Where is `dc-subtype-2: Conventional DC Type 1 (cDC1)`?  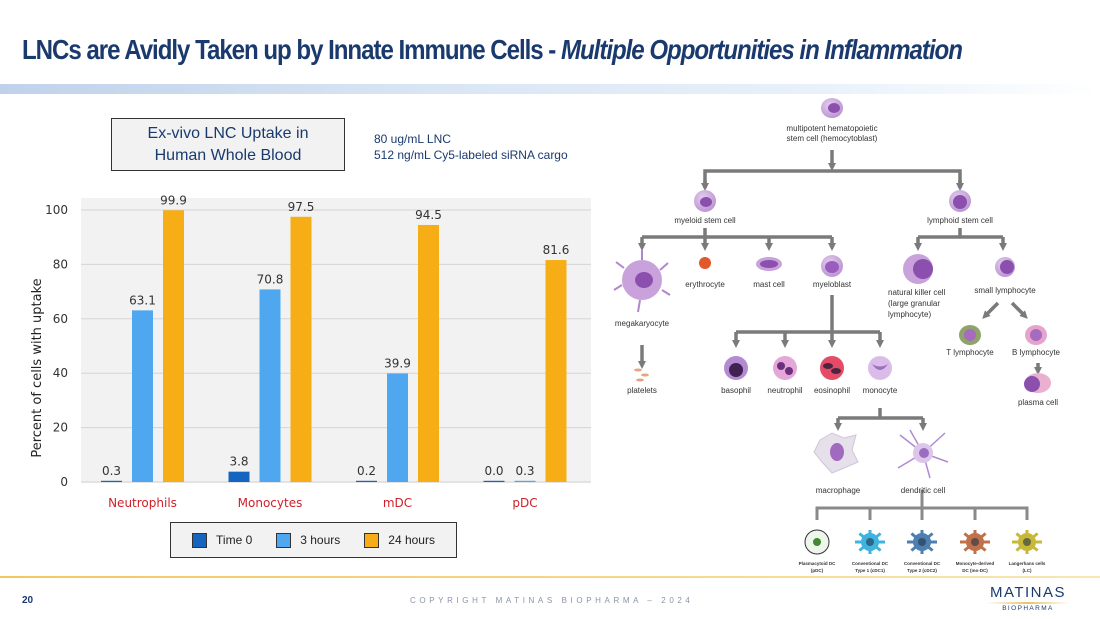 dc-subtype-2: Conventional DC Type 1 (cDC1) is located at coordinates (870, 551).